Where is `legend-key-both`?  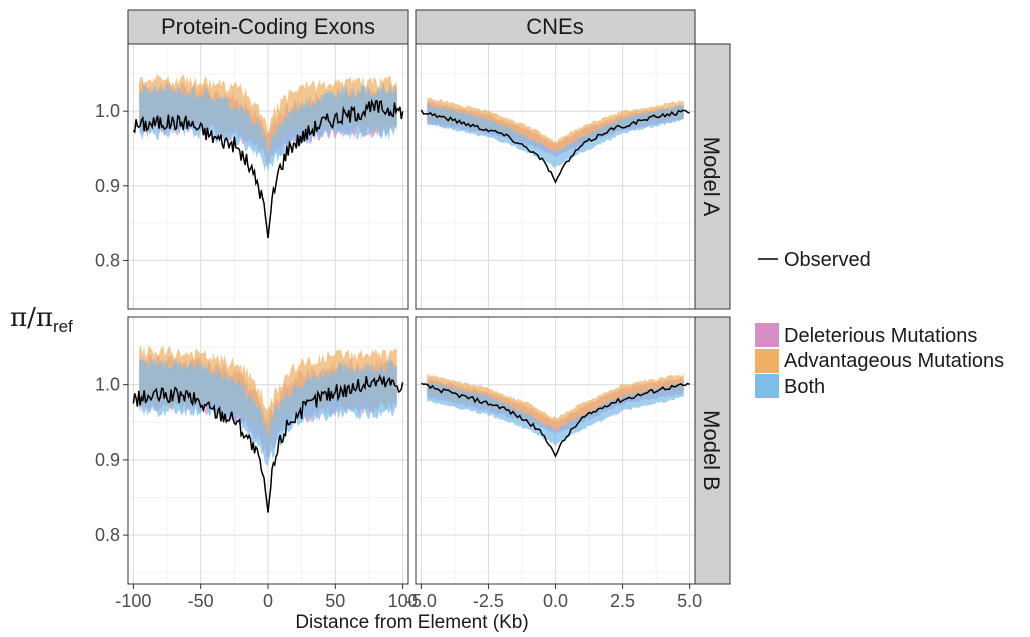
legend-key-both is located at coordinates (767, 386).